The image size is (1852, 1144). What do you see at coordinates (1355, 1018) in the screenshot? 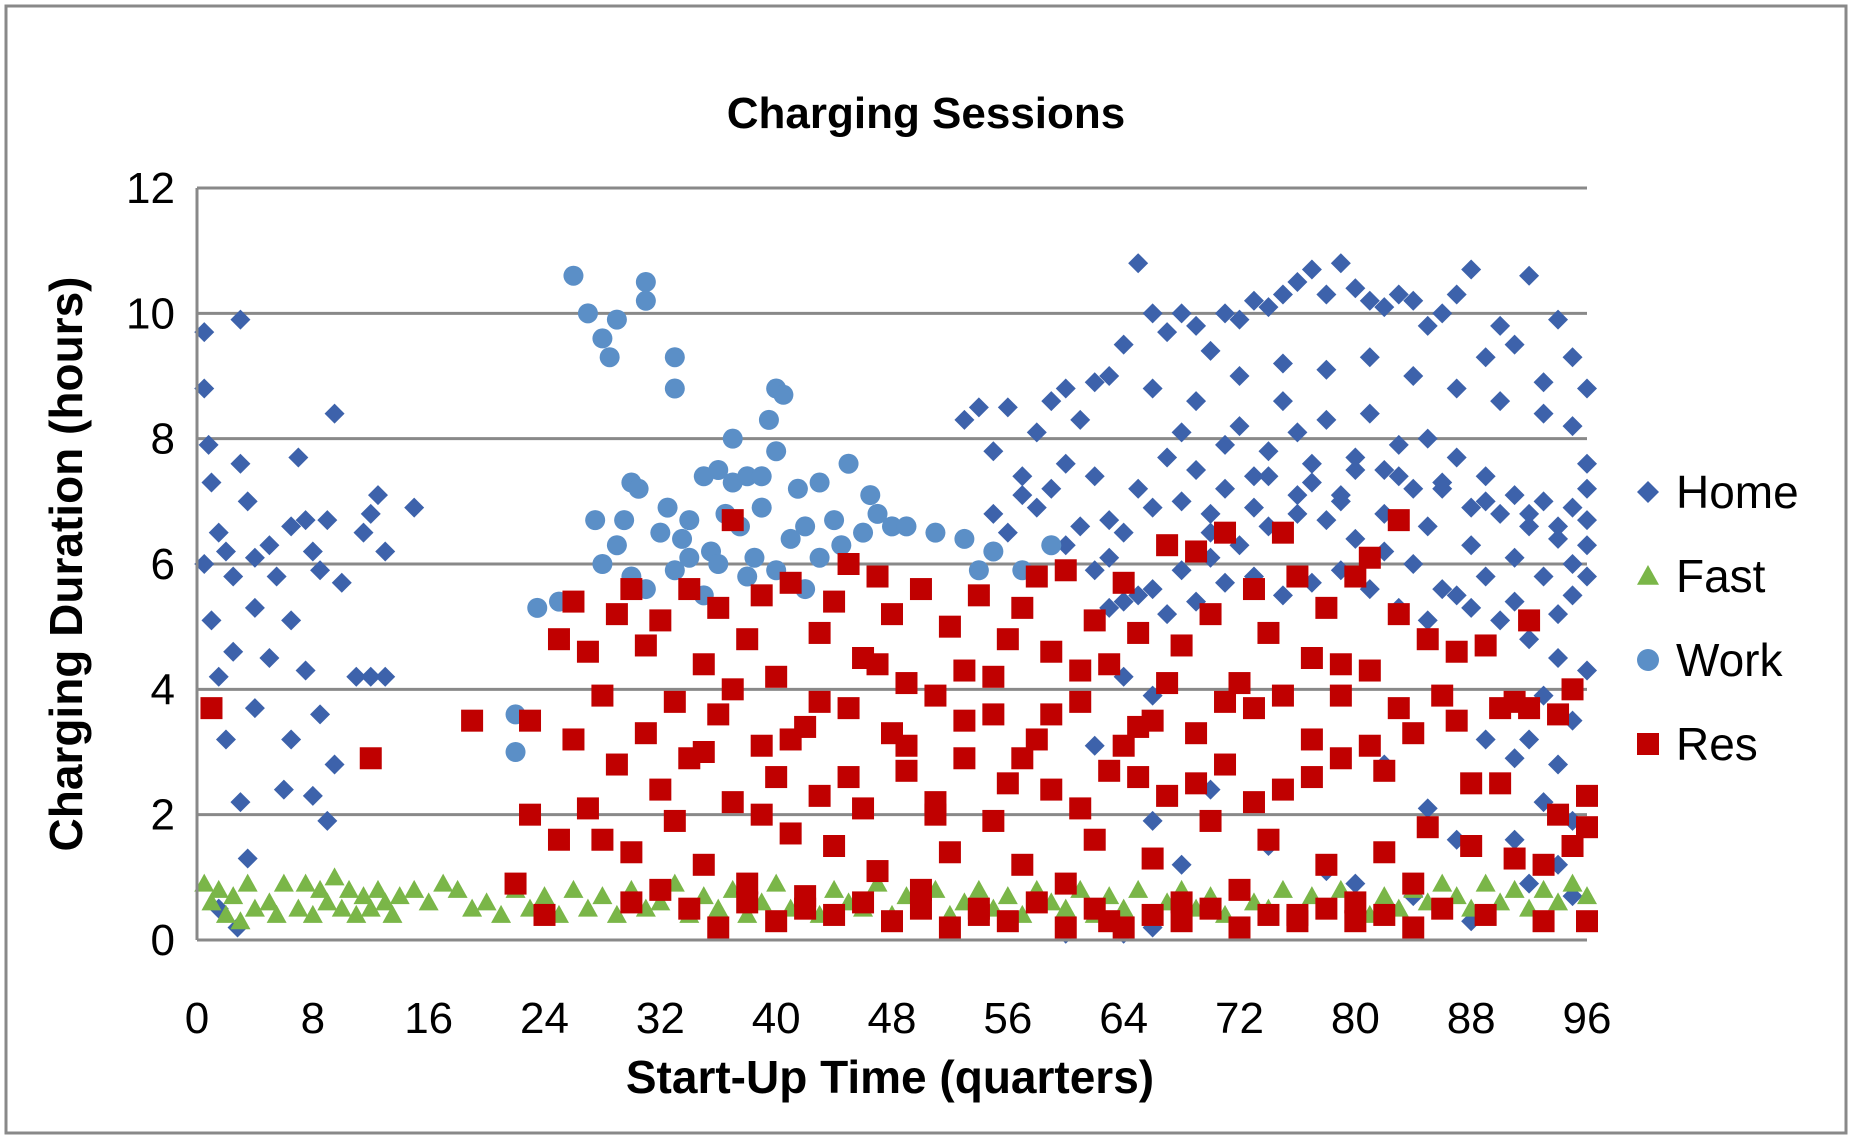
I see `x-tick-label: 80` at bounding box center [1355, 1018].